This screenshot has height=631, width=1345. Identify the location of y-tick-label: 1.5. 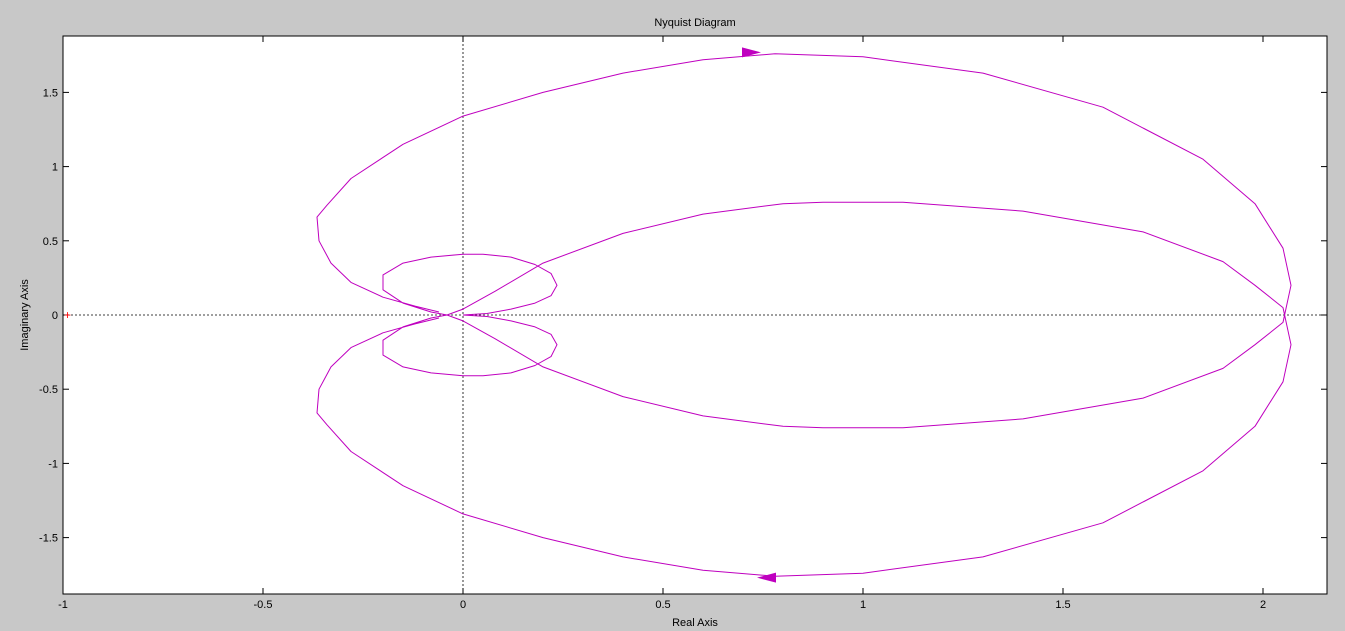
(50, 93).